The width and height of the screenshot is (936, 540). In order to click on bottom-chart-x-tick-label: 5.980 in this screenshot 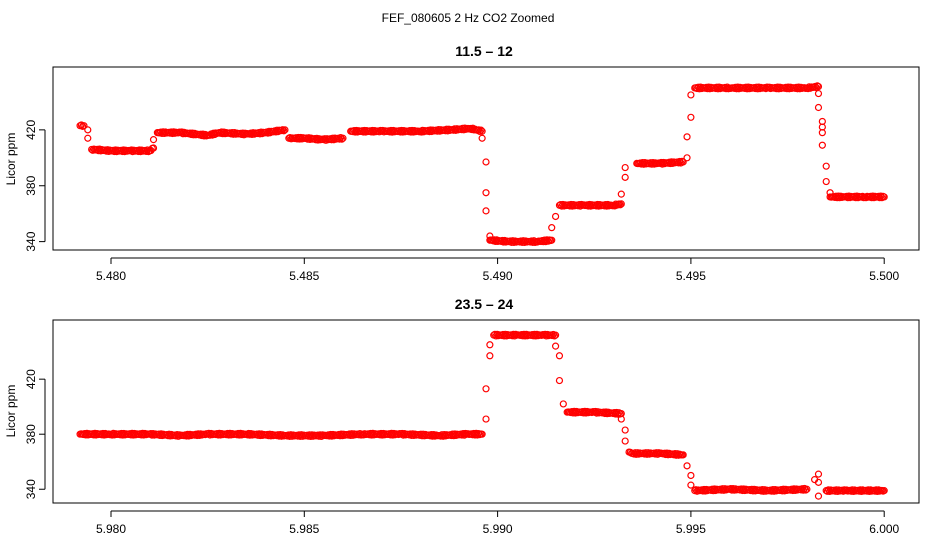, I will do `click(111, 529)`.